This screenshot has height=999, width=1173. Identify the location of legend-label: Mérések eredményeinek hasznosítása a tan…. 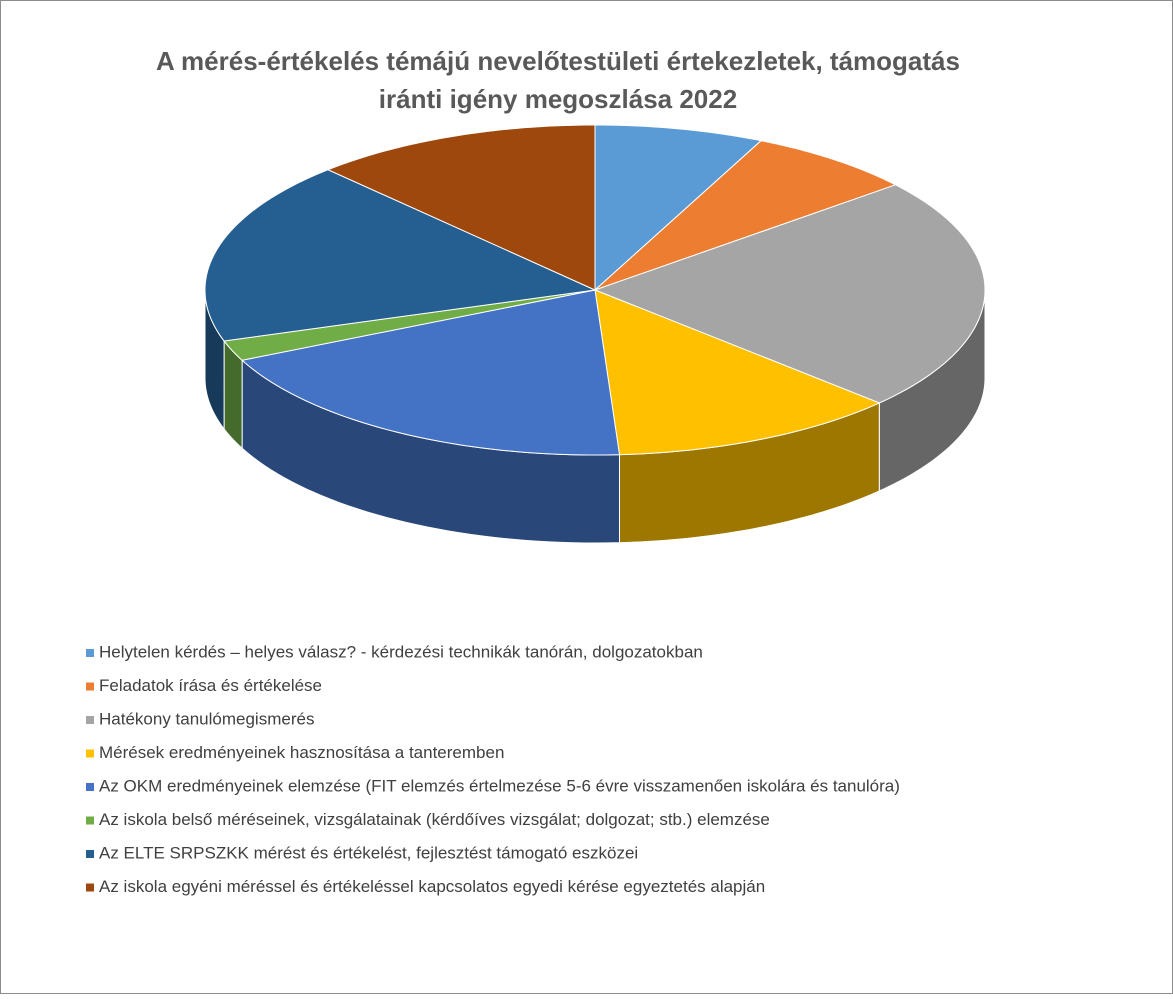
(301, 752).